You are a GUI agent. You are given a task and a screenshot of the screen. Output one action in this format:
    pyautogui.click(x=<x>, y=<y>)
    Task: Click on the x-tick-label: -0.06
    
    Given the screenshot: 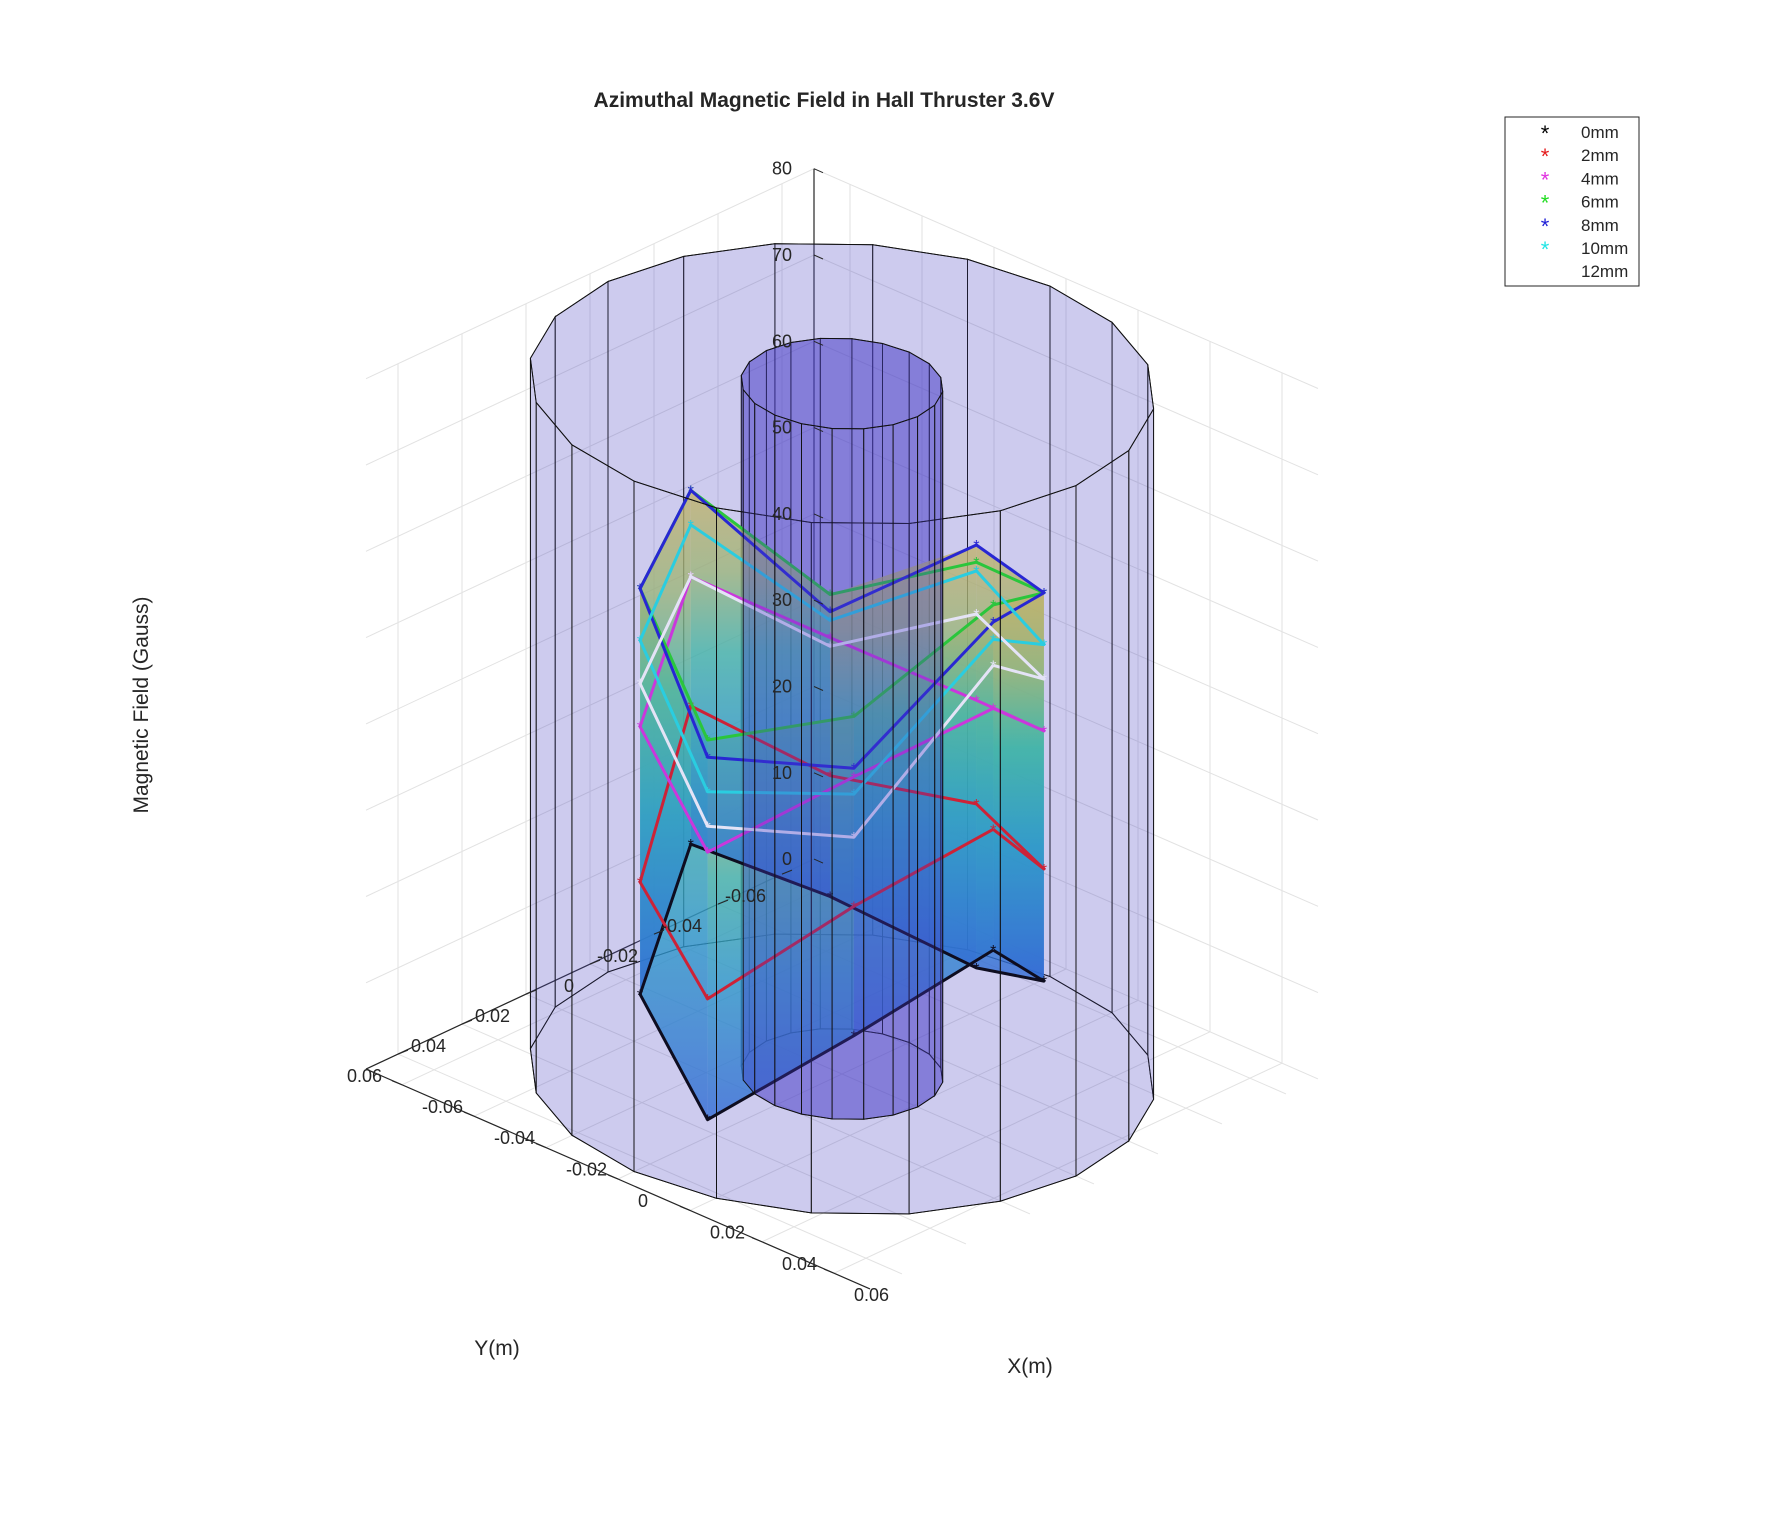 What is the action you would take?
    pyautogui.click(x=442, y=1107)
    